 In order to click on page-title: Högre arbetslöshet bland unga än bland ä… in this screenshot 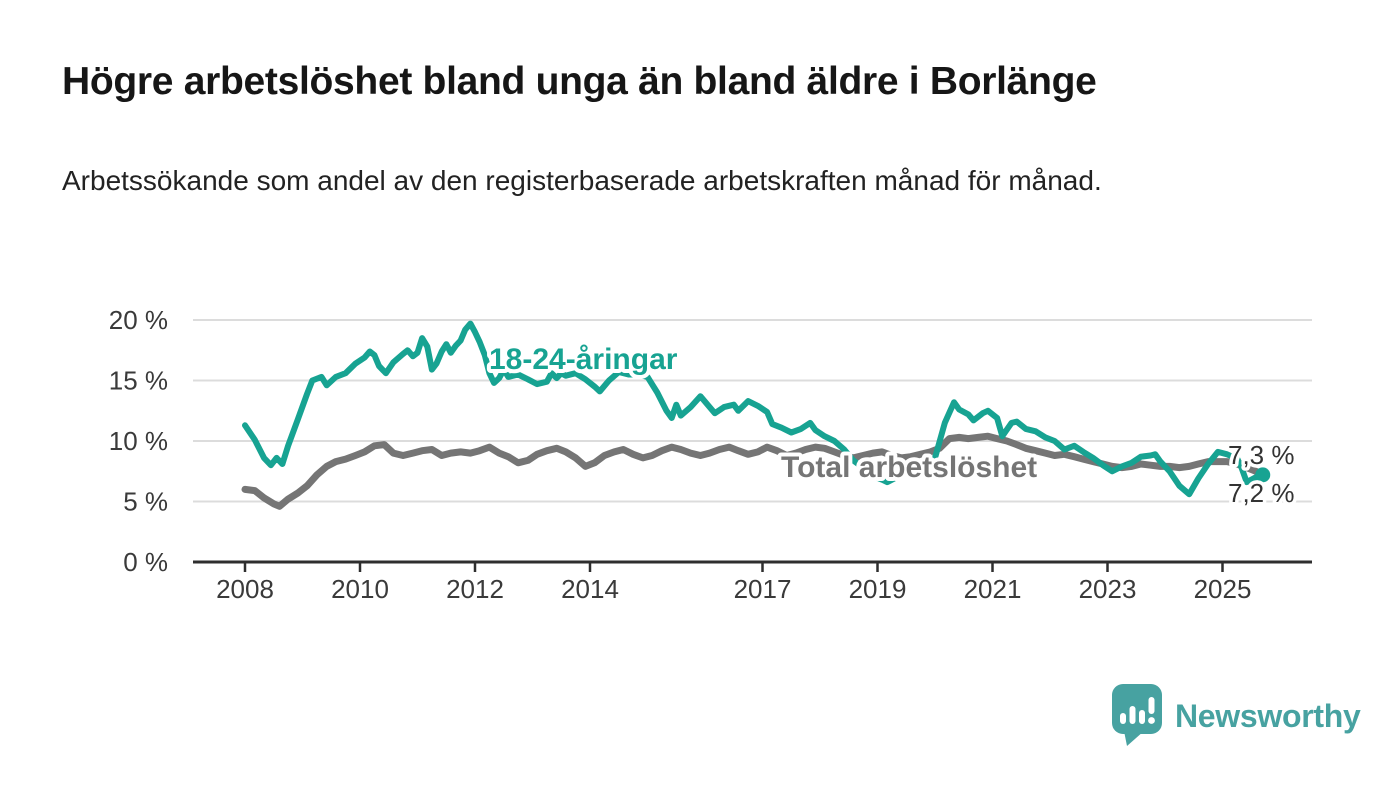, I will do `click(579, 81)`.